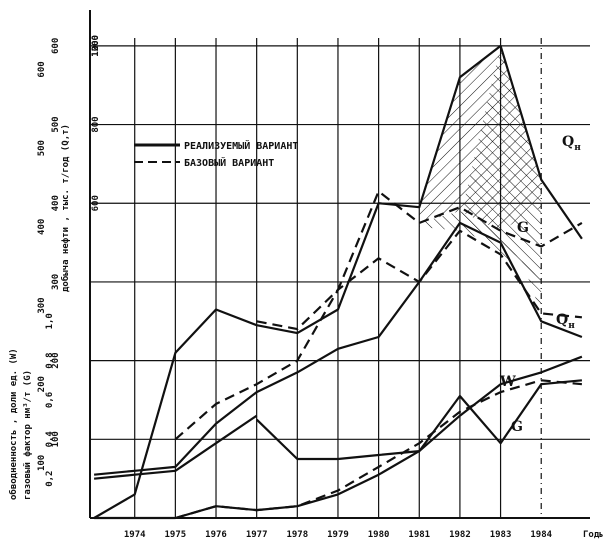 This screenshot has width=603, height=546. What do you see at coordinates (216, 154) in the screenshot?
I see `legend: РЕАЛИЗУЕМЫЙ ВАРИАНТ БАЗОВЫЙ ВАРИАНТ` at bounding box center [216, 154].